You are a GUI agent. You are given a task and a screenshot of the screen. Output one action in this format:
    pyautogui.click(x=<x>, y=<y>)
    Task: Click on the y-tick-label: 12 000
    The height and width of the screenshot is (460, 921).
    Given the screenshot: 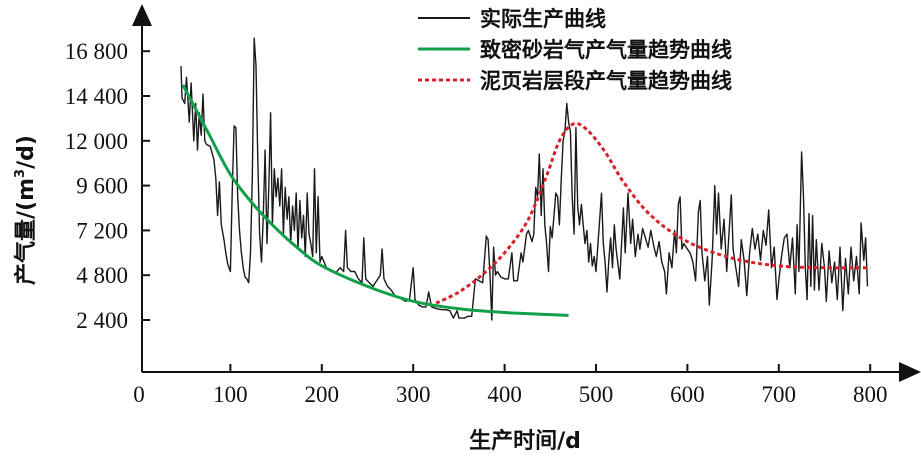 What is the action you would take?
    pyautogui.click(x=96, y=141)
    